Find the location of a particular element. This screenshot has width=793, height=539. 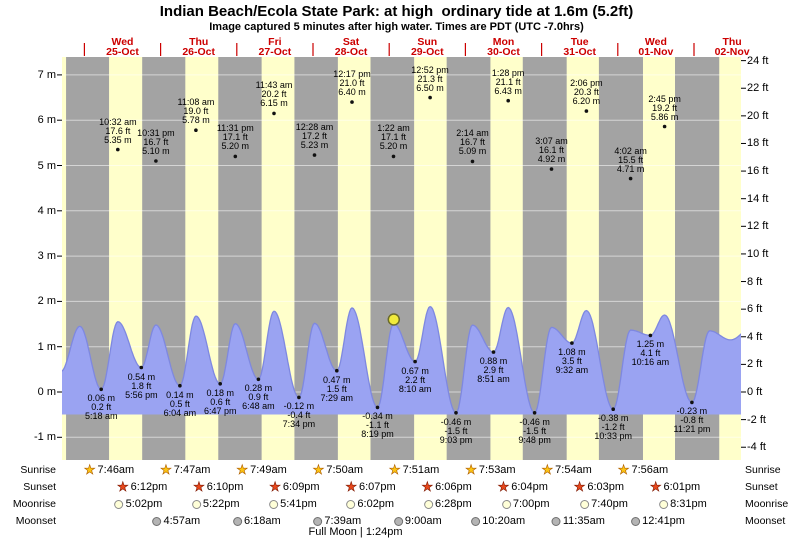

y-axis-label-ft: -2 ft is located at coordinates (756, 419).